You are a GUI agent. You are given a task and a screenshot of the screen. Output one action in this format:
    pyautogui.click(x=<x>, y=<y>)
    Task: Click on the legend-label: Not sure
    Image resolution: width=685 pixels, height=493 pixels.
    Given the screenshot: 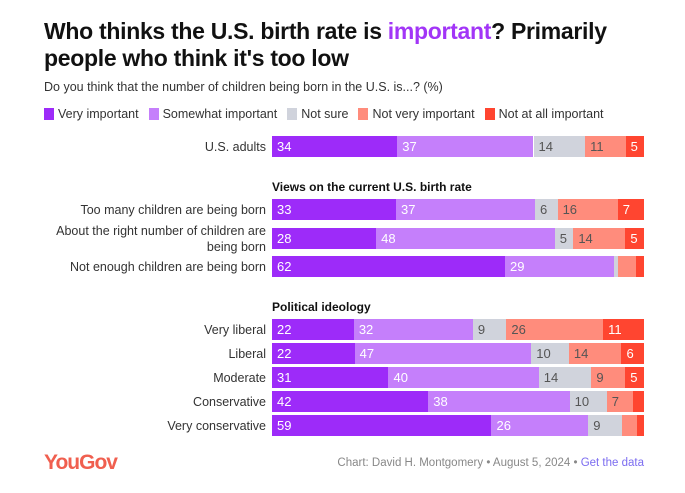 What is the action you would take?
    pyautogui.click(x=325, y=114)
    